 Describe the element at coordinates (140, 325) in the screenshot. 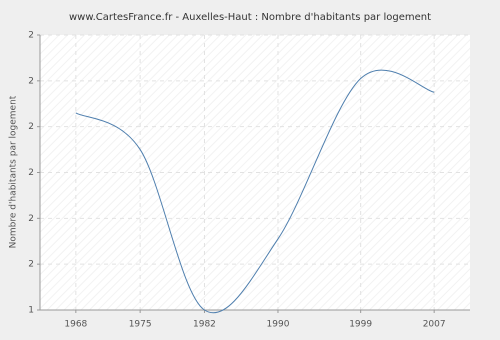

I see `x-tick-label: 1975` at that location.